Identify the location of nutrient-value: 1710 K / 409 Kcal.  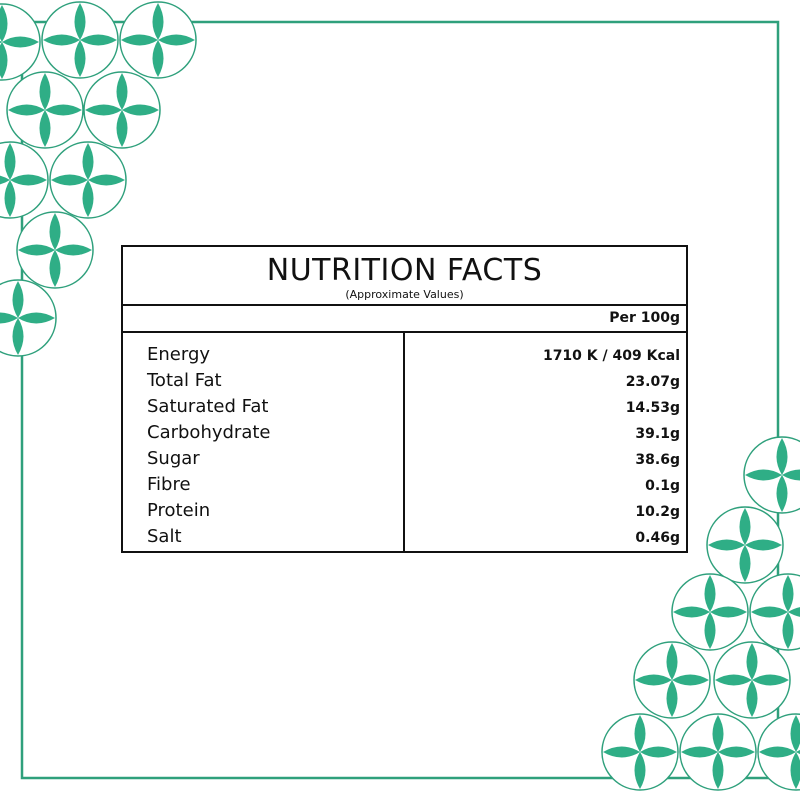
(611, 356).